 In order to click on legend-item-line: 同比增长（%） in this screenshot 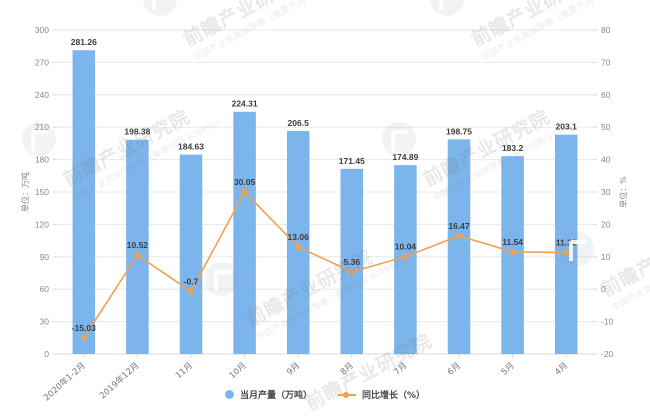, I will do `click(381, 394)`.